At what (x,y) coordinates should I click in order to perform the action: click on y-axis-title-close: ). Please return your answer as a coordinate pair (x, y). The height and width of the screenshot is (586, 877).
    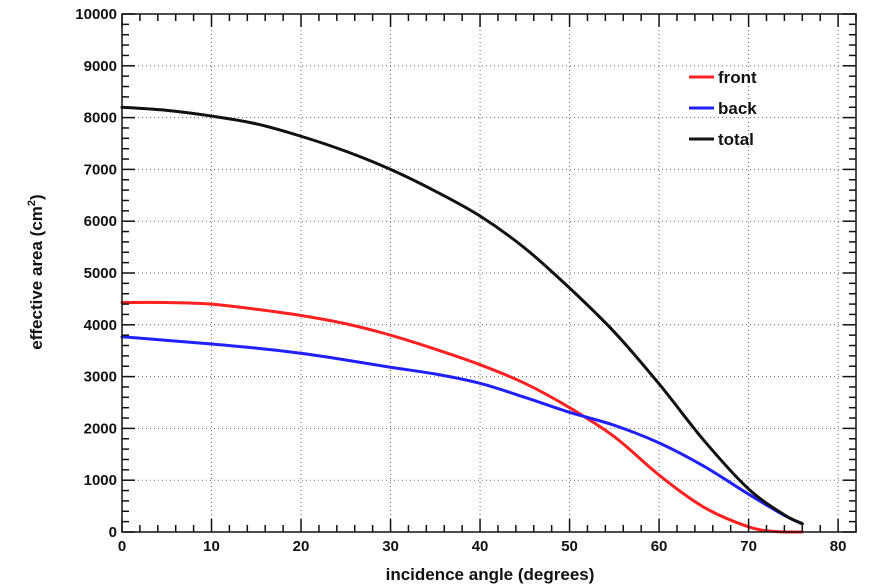
    Looking at the image, I should click on (36, 197).